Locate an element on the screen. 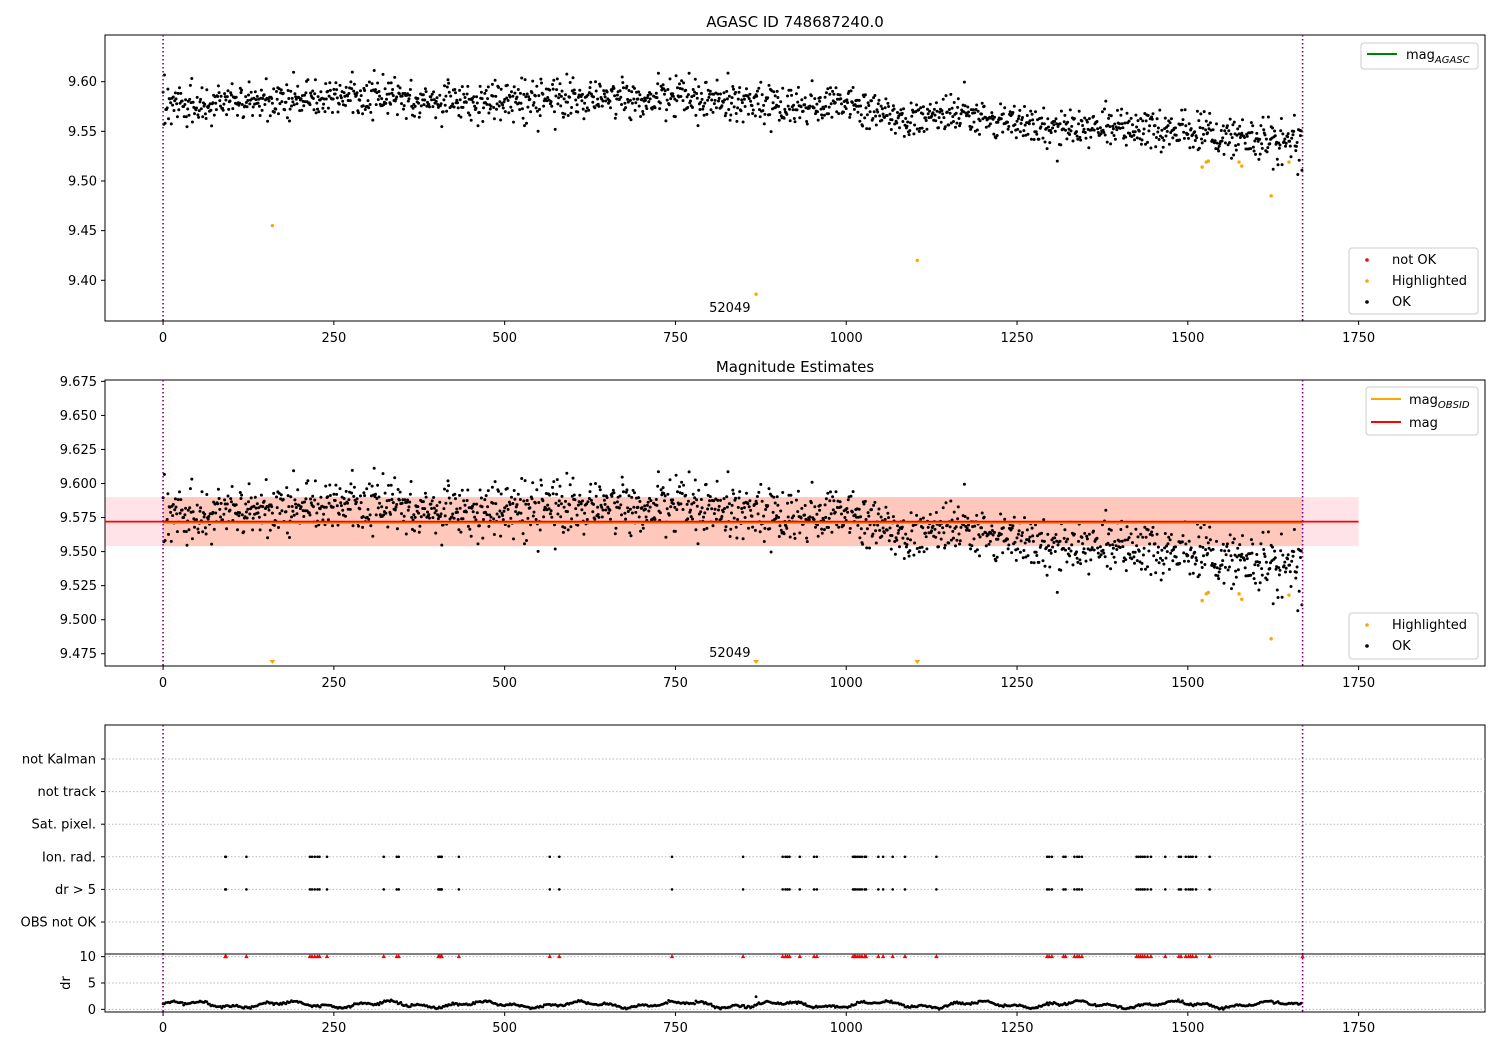 This screenshot has height=1050, width=1500. legend-marker is located at coordinates (1367, 646).